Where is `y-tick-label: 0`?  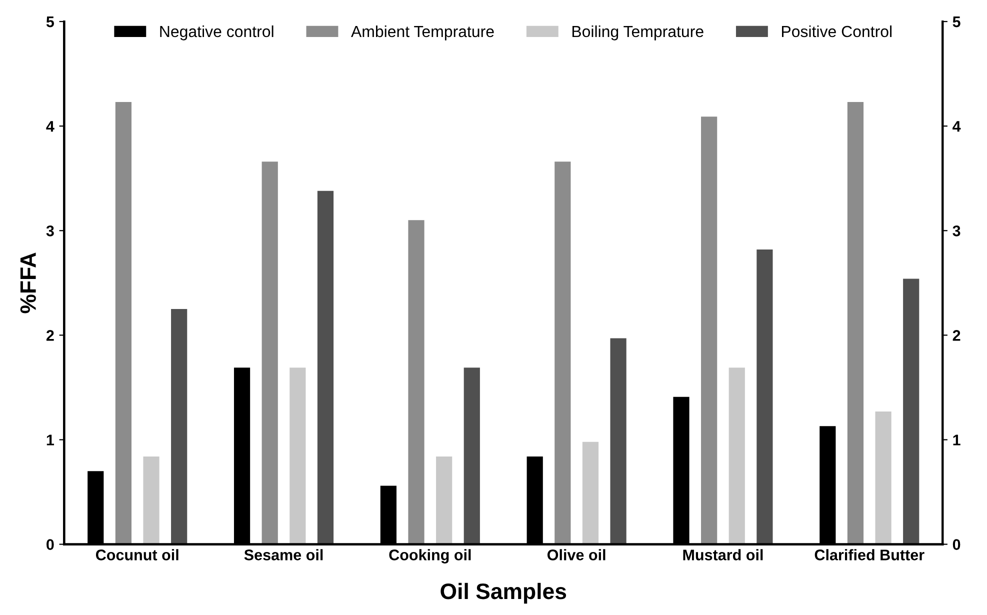 y-tick-label: 0 is located at coordinates (50, 544).